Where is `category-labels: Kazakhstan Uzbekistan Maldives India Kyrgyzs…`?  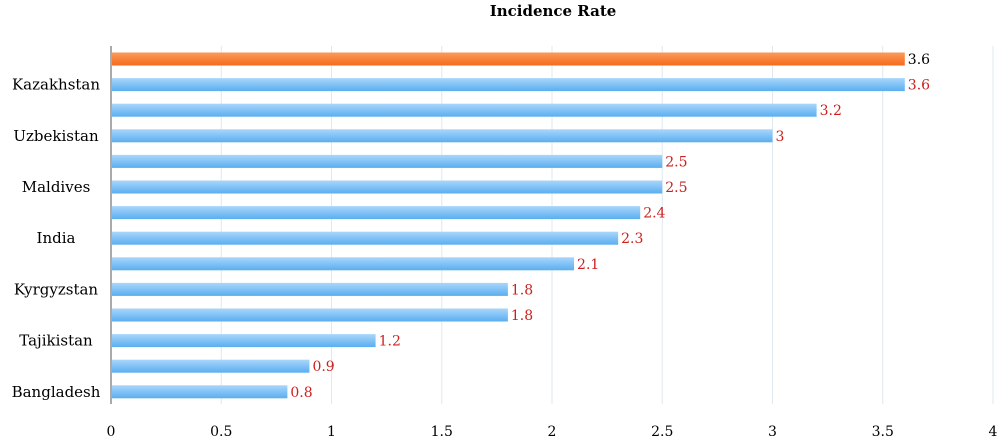
category-labels: Kazakhstan Uzbekistan Maldives India Kyrgyzs… is located at coordinates (56, 238).